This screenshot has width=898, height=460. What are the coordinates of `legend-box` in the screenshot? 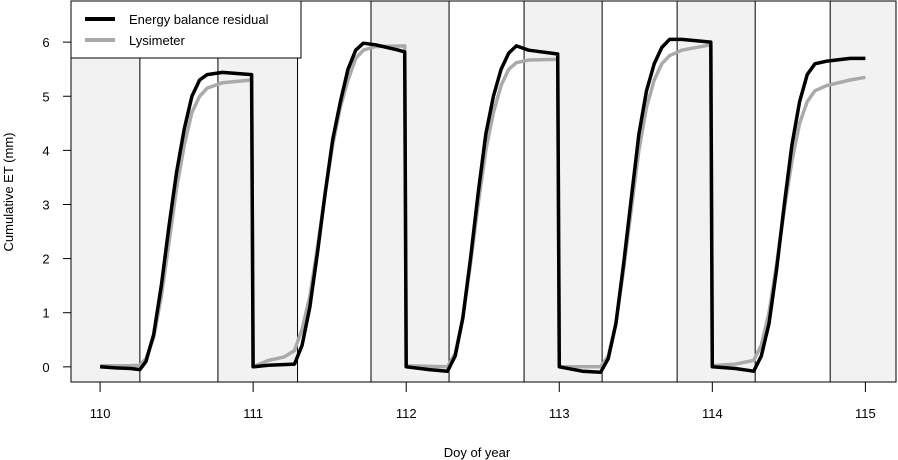 It's located at (186, 29).